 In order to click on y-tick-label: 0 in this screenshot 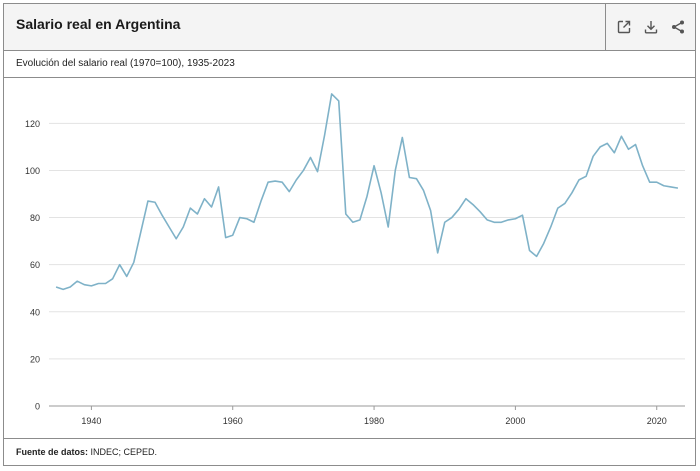, I will do `click(37, 407)`.